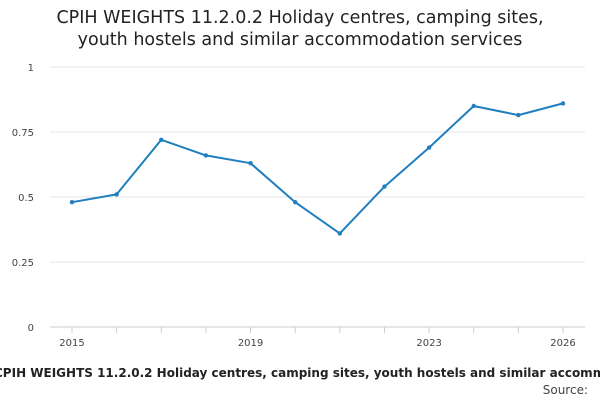 The image size is (600, 400). I want to click on y-tick-label-2: 0.5, so click(26, 198).